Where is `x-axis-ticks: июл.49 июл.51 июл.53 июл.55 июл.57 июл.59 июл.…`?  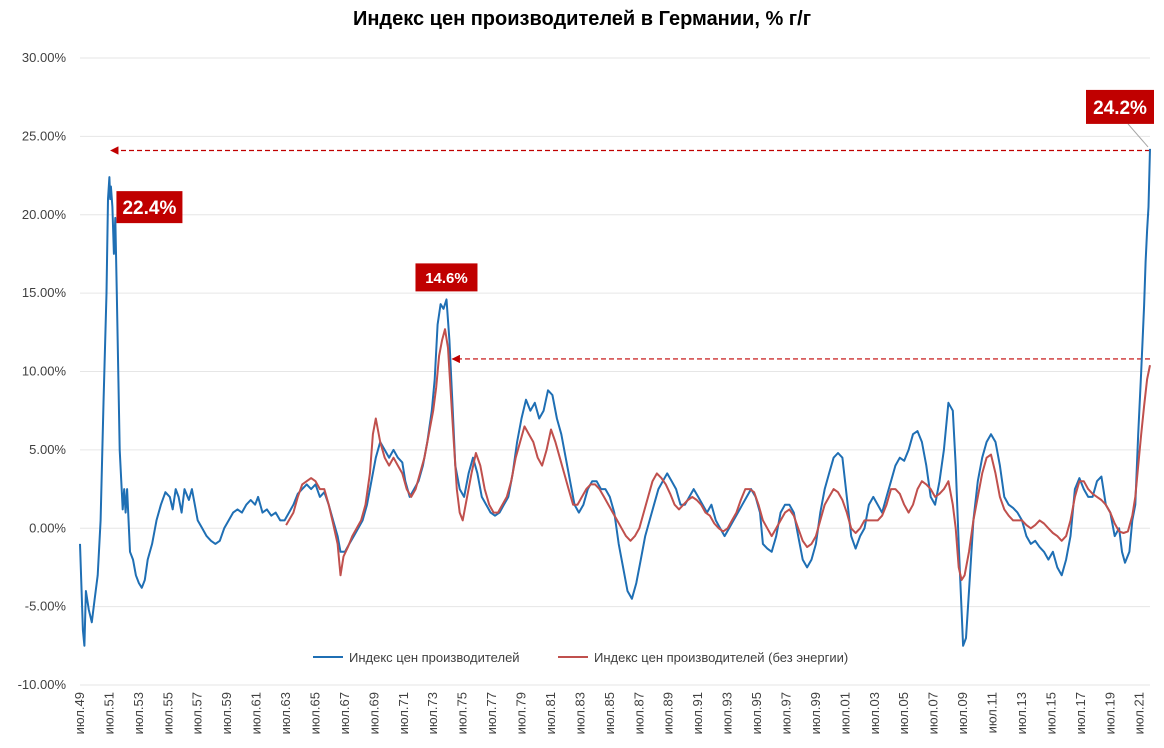
x-axis-ticks: июл.49 июл.51 июл.53 июл.55 июл.57 июл.59 июл.… is located at coordinates (609, 713).